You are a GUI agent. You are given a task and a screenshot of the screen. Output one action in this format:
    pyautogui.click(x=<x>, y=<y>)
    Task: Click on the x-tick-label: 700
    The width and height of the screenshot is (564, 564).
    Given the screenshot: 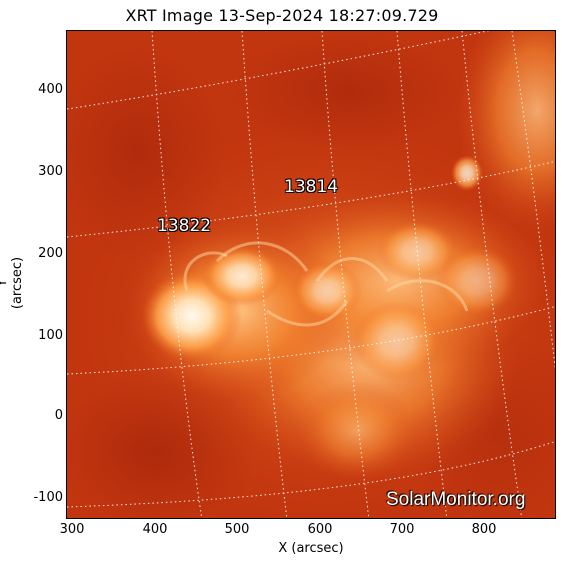 What is the action you would take?
    pyautogui.click(x=402, y=529)
    